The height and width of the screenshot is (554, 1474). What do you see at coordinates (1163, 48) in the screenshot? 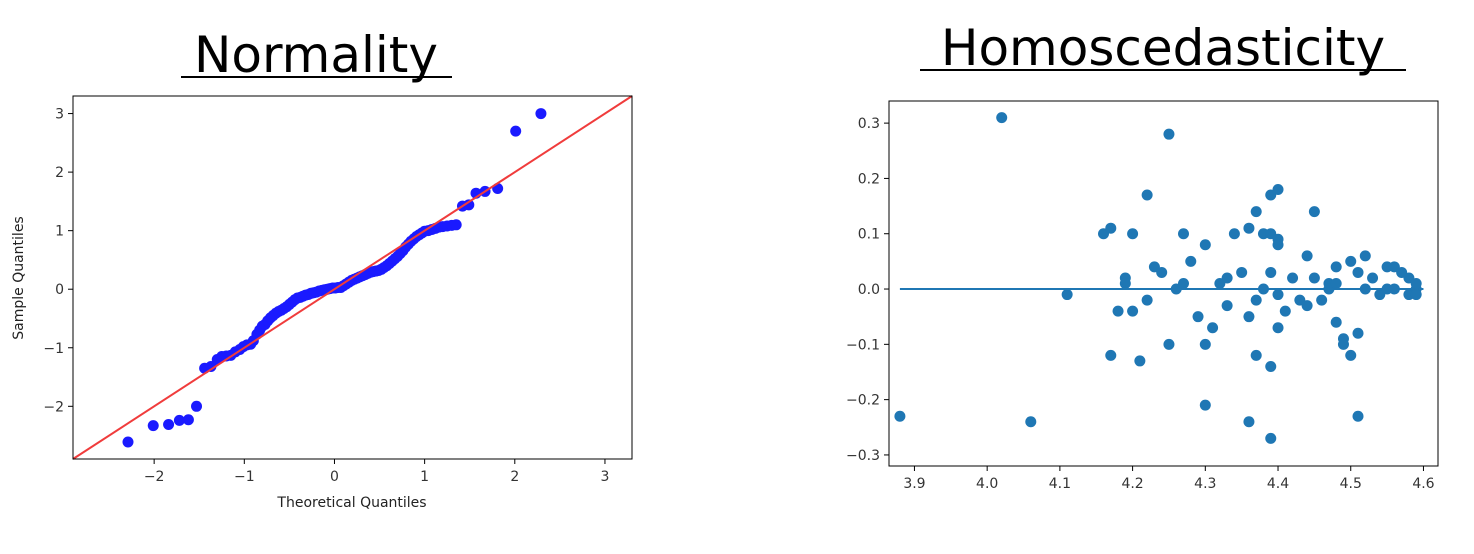
I see `homoscedasticity-title: Homoscedasticity` at bounding box center [1163, 48].